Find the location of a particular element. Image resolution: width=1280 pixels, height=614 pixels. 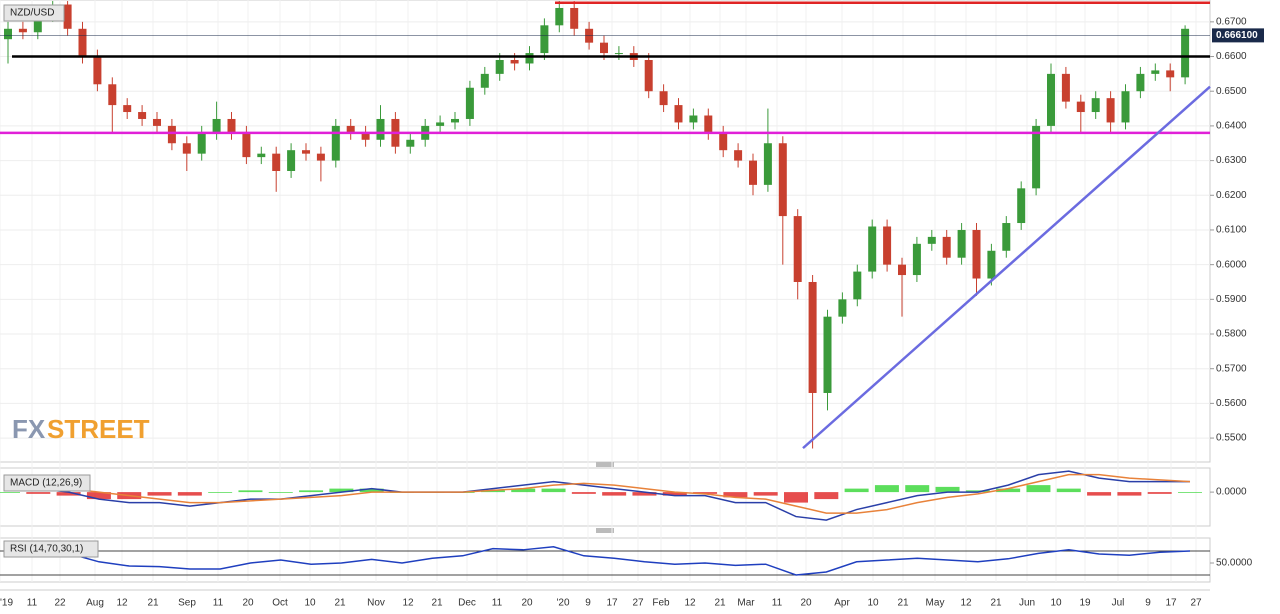

y-tick-label: 0.6000 is located at coordinates (1231, 264).